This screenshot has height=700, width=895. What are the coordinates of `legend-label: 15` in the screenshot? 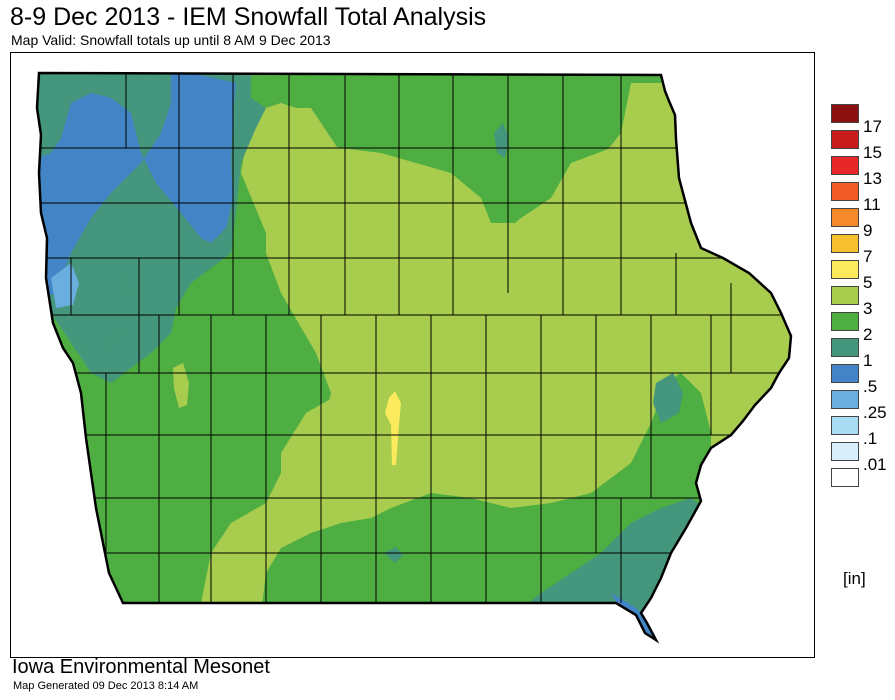 It's located at (872, 152).